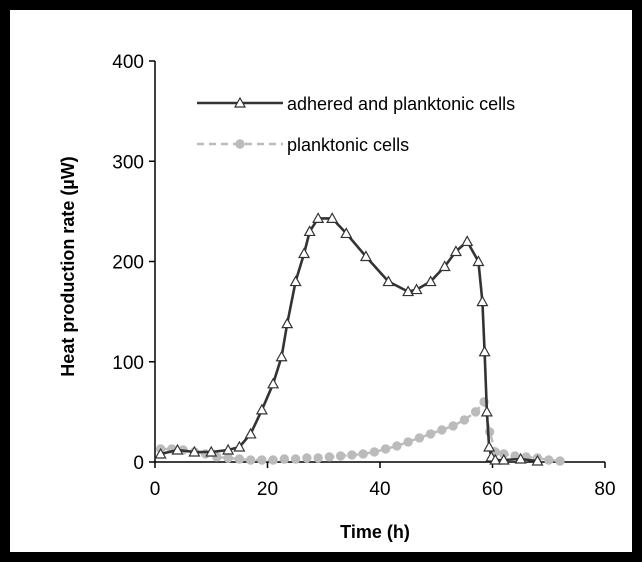  What do you see at coordinates (138, 463) in the screenshot?
I see `y-tick-label: 0` at bounding box center [138, 463].